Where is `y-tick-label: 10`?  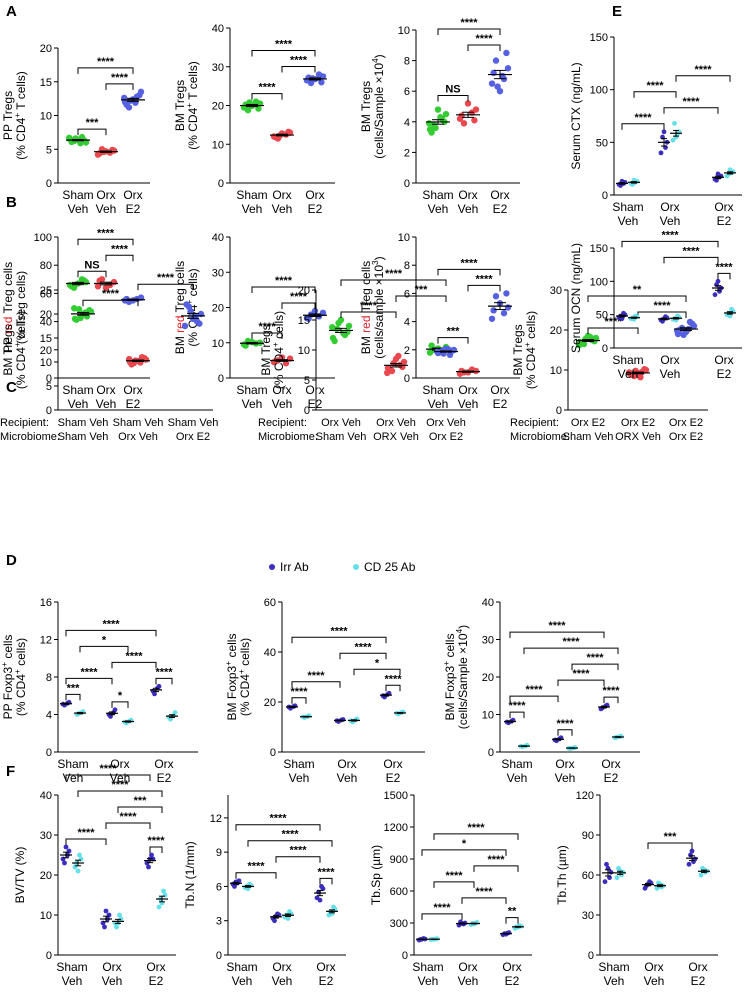
y-tick-label: 10 is located at coordinates (556, 371).